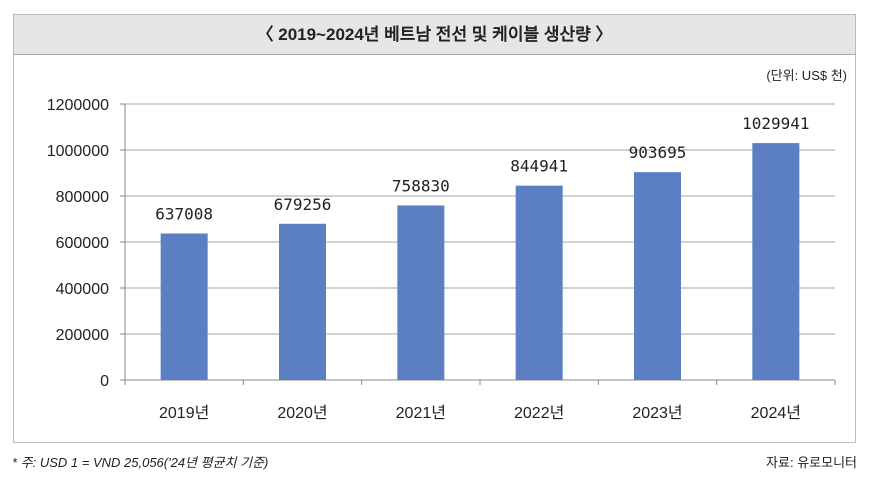 This screenshot has width=869, height=482. I want to click on data-label: 844941, so click(539, 166).